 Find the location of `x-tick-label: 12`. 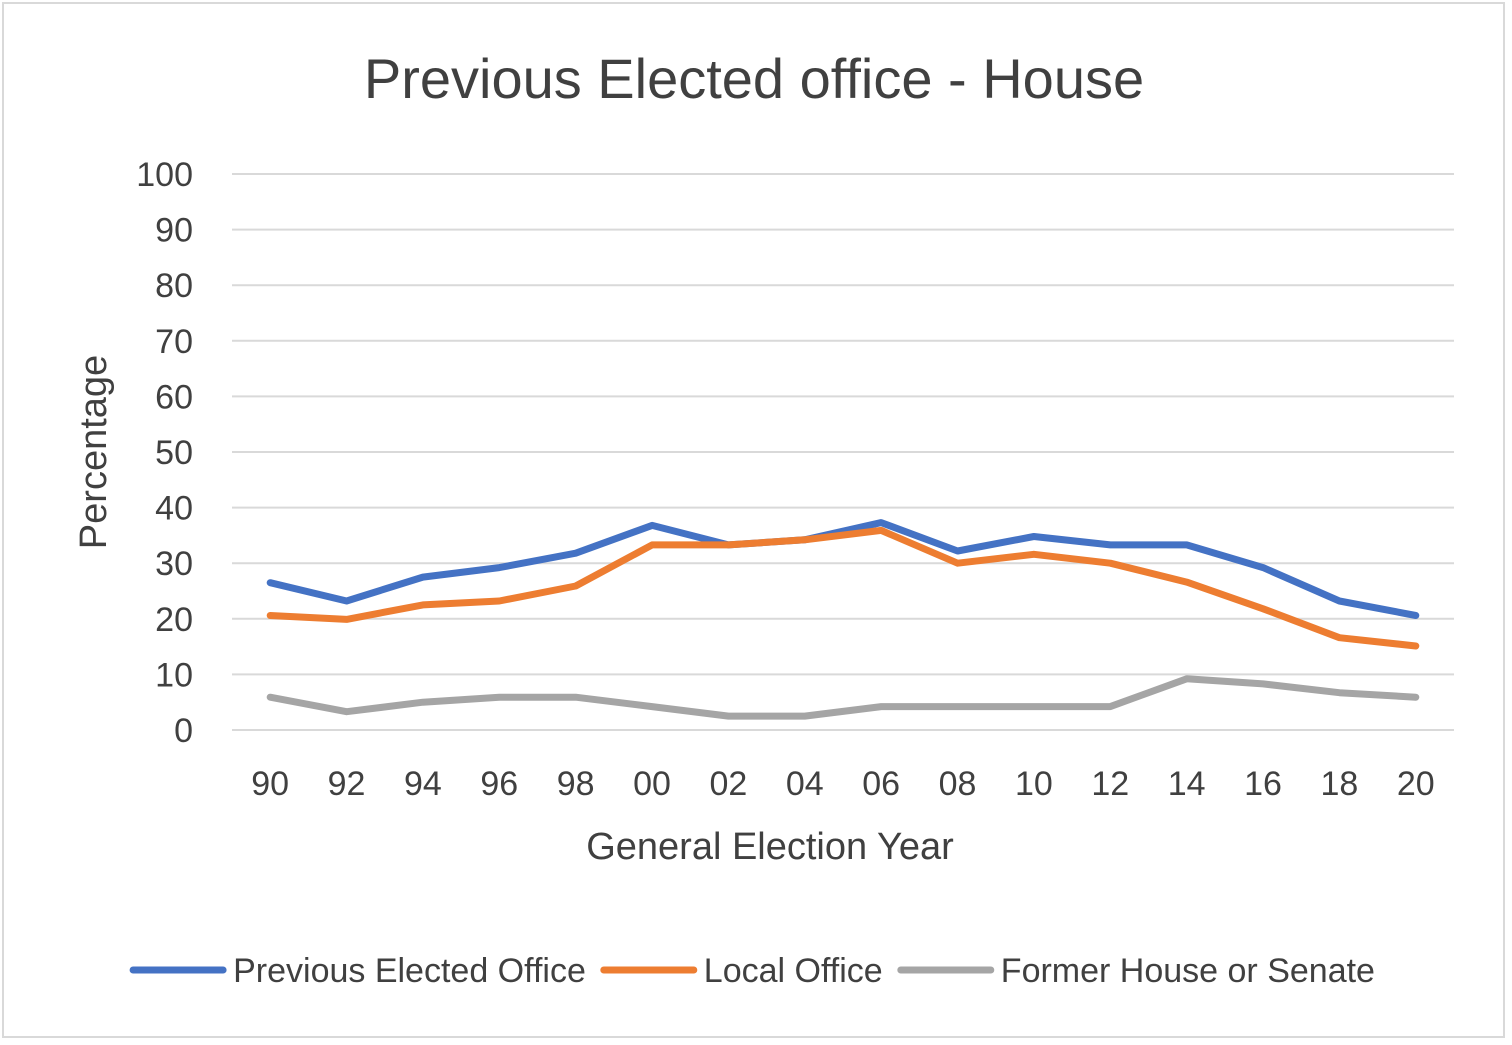

x-tick-label: 12 is located at coordinates (1110, 784).